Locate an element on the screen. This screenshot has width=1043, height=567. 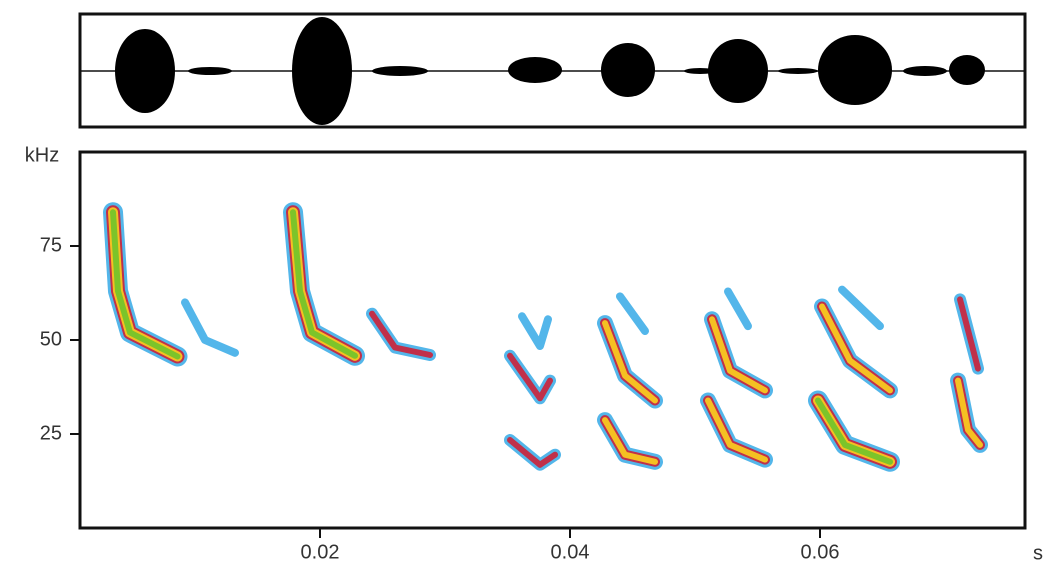
x-axis-label: s is located at coordinates (1038, 553).